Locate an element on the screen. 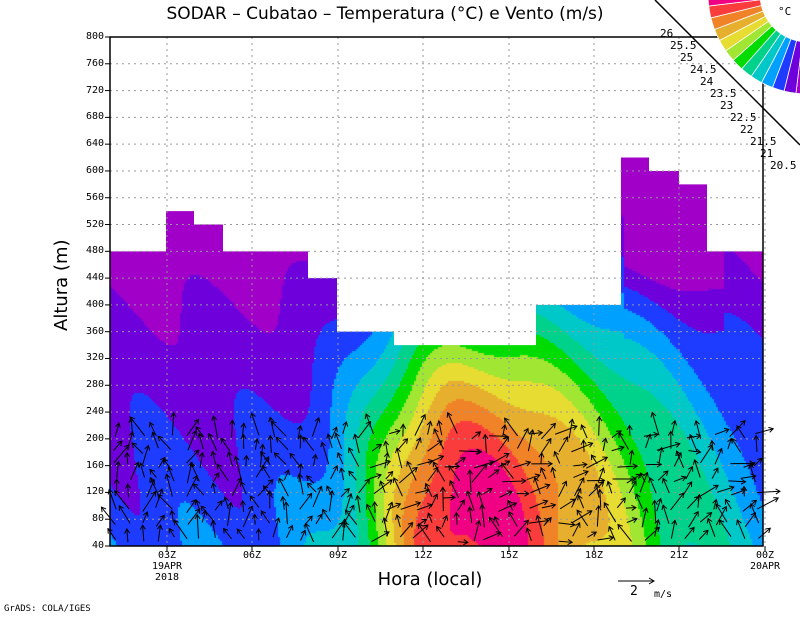 This screenshot has height=618, width=800. x-tick-label: 09Z is located at coordinates (338, 555).